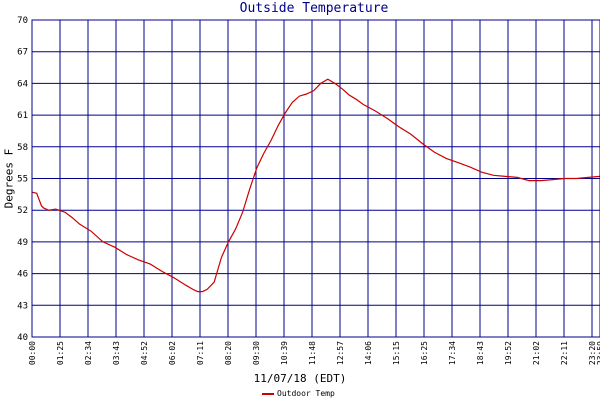 The width and height of the screenshot is (600, 400). I want to click on y-tick-label: 52, so click(22, 211).